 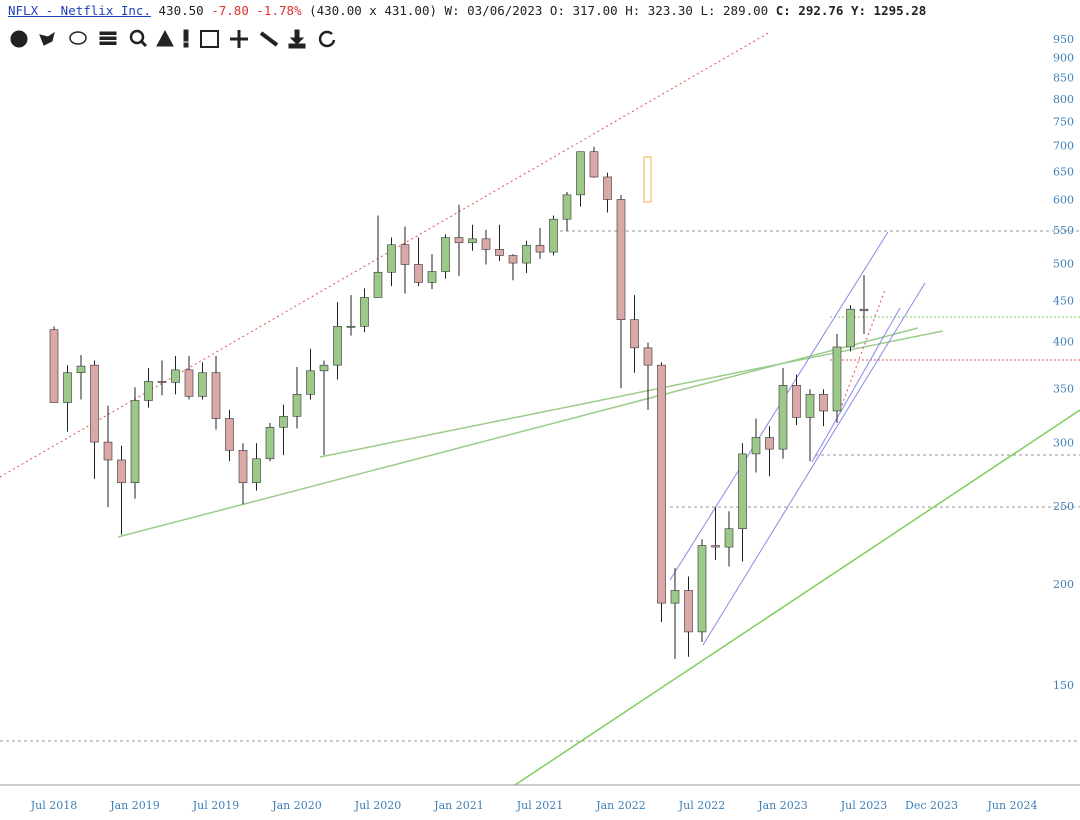 I want to click on toolbar, so click(x=173, y=39).